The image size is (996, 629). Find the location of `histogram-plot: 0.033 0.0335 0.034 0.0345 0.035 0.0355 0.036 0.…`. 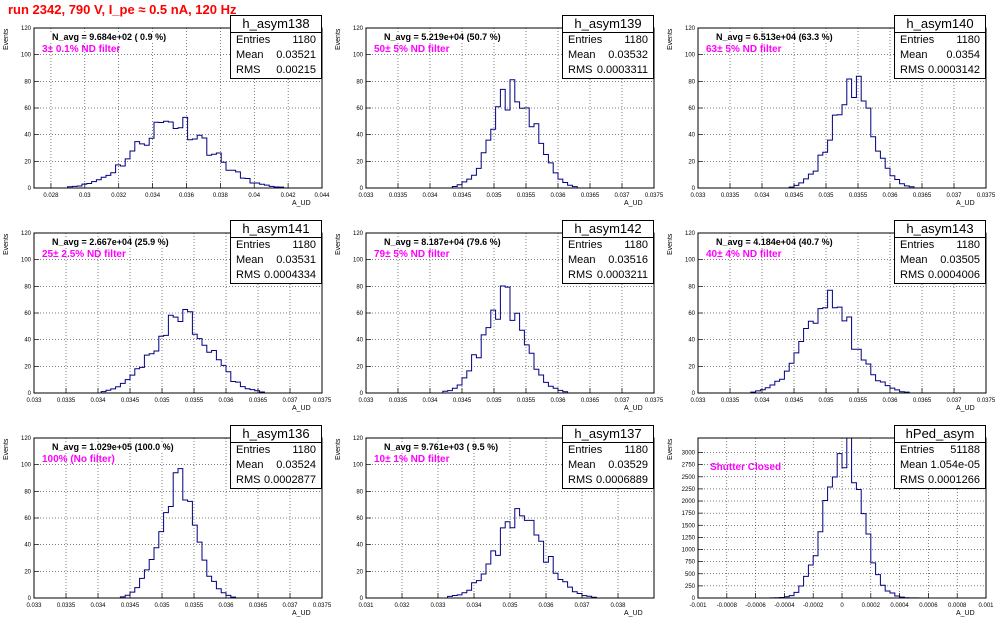

histogram-plot: 0.033 0.0335 0.034 0.0345 0.035 0.0355 0.036 0.… is located at coordinates (176, 317).